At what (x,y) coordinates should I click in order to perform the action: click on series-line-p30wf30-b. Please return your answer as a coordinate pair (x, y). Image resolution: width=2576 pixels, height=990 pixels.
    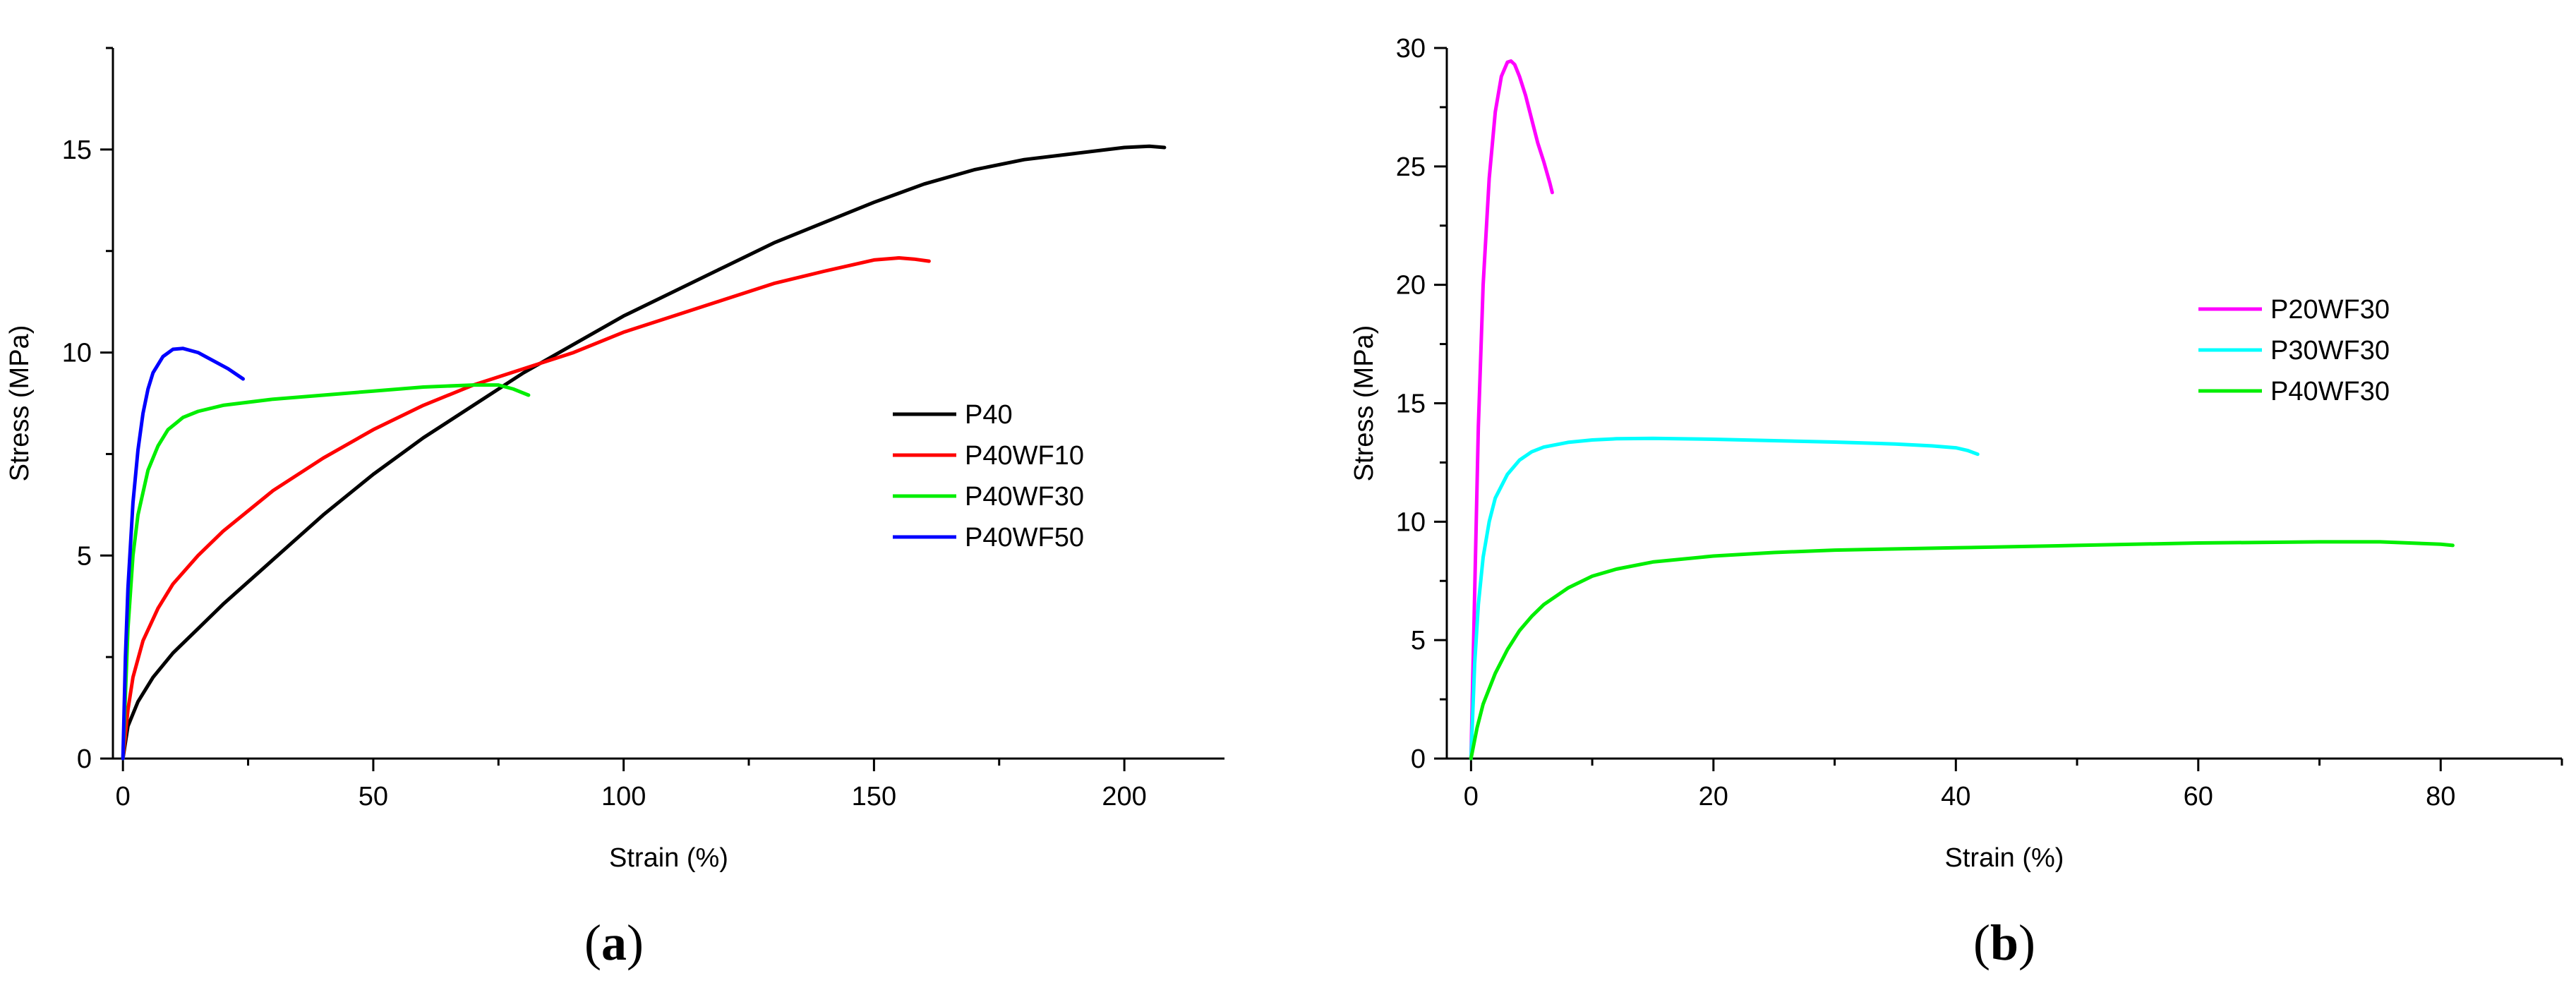
    Looking at the image, I should click on (1724, 598).